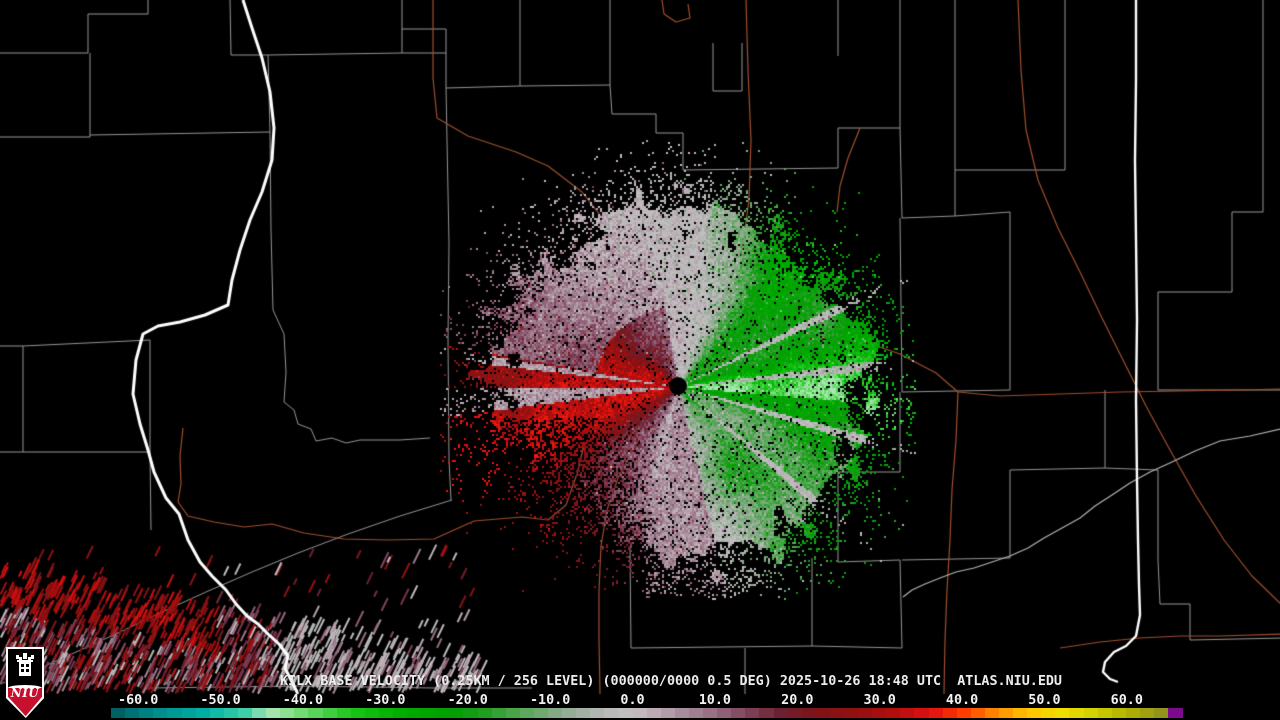 This screenshot has height=720, width=1280. Describe the element at coordinates (1044, 700) in the screenshot. I see `colorbar-tick-label: 50.0` at that location.